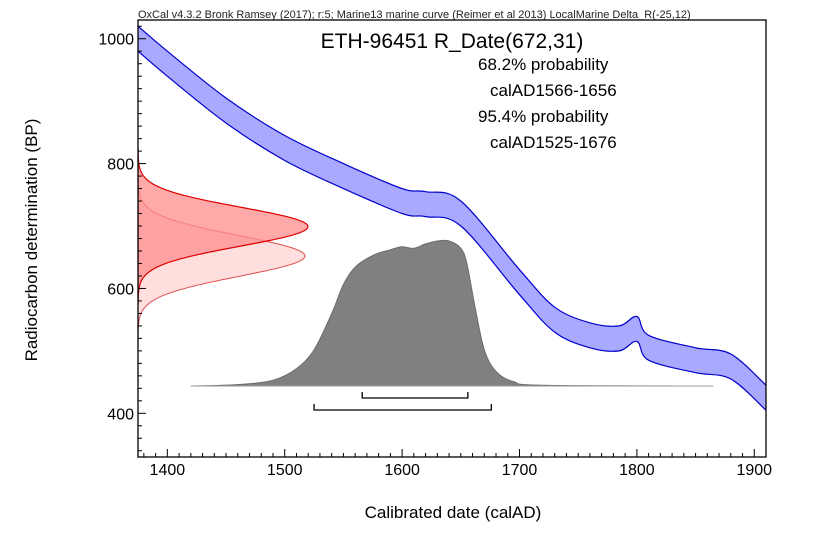 The height and width of the screenshot is (548, 830). I want to click on prob-95-label: 95.4% probability, so click(543, 116).